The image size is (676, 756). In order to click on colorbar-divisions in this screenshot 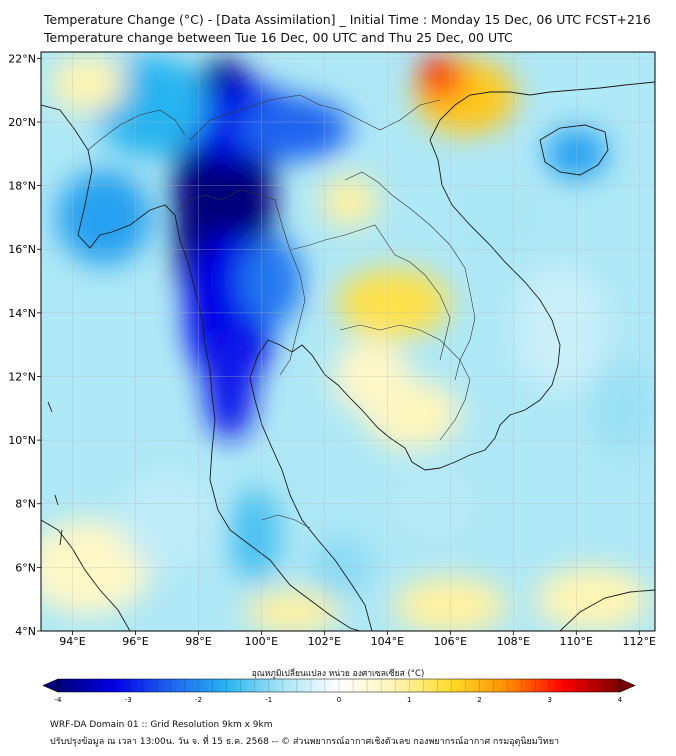, I will do `click(339, 685)`.